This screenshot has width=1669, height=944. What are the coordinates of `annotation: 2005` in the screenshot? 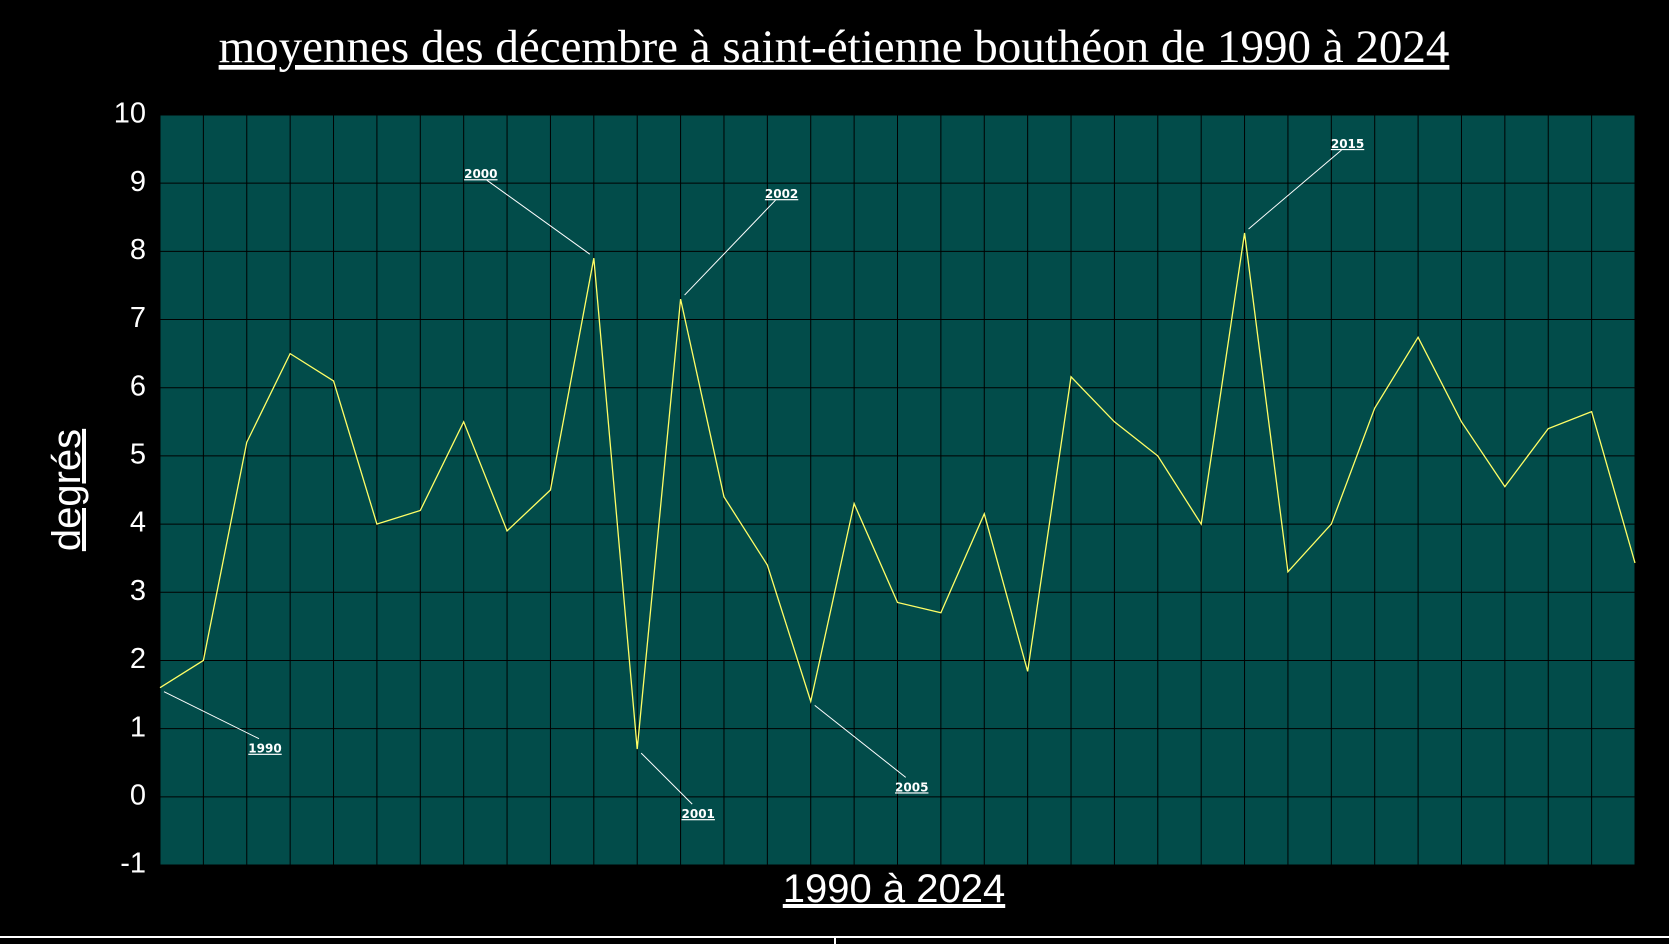 It's located at (911, 787).